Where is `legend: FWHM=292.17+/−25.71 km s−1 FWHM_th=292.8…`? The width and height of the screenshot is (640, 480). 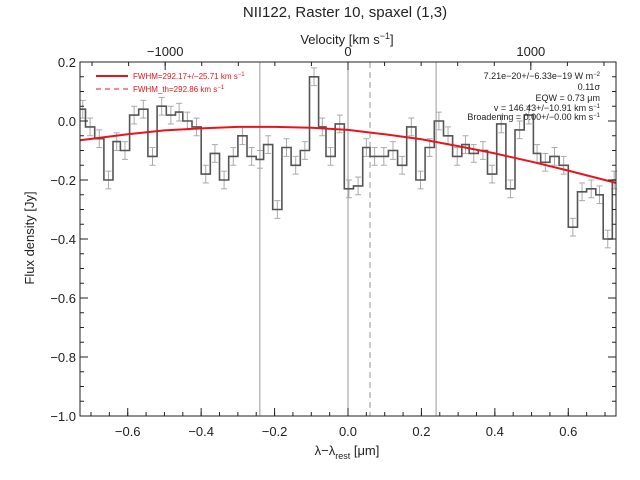
legend: FWHM=292.17+/−25.71 km s−1 FWHM_th=292.8… is located at coordinates (170, 83).